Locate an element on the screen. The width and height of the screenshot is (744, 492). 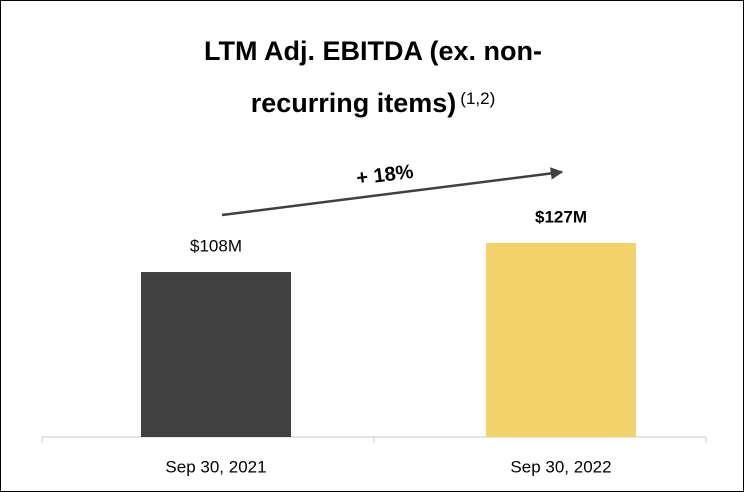
x-tick-label: Sep 30, 2022 is located at coordinates (560, 466).